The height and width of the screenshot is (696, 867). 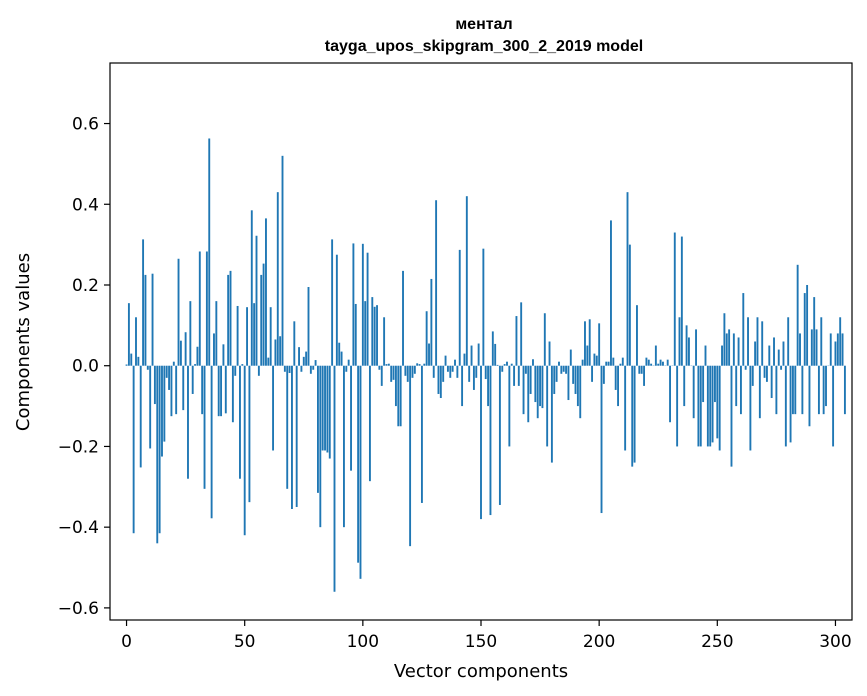 What do you see at coordinates (84, 367) in the screenshot?
I see `y-axis-ticks: −0.6 −0.4 −0.2 0.0 0.2 0.4 0.6` at bounding box center [84, 367].